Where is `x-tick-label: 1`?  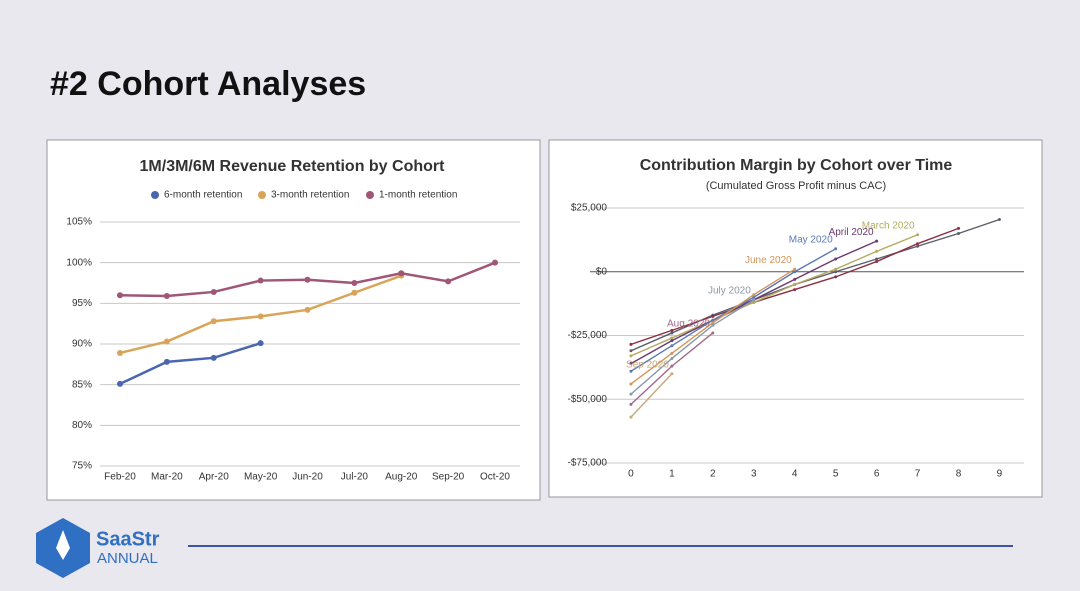
x-tick-label: 1 is located at coordinates (672, 474).